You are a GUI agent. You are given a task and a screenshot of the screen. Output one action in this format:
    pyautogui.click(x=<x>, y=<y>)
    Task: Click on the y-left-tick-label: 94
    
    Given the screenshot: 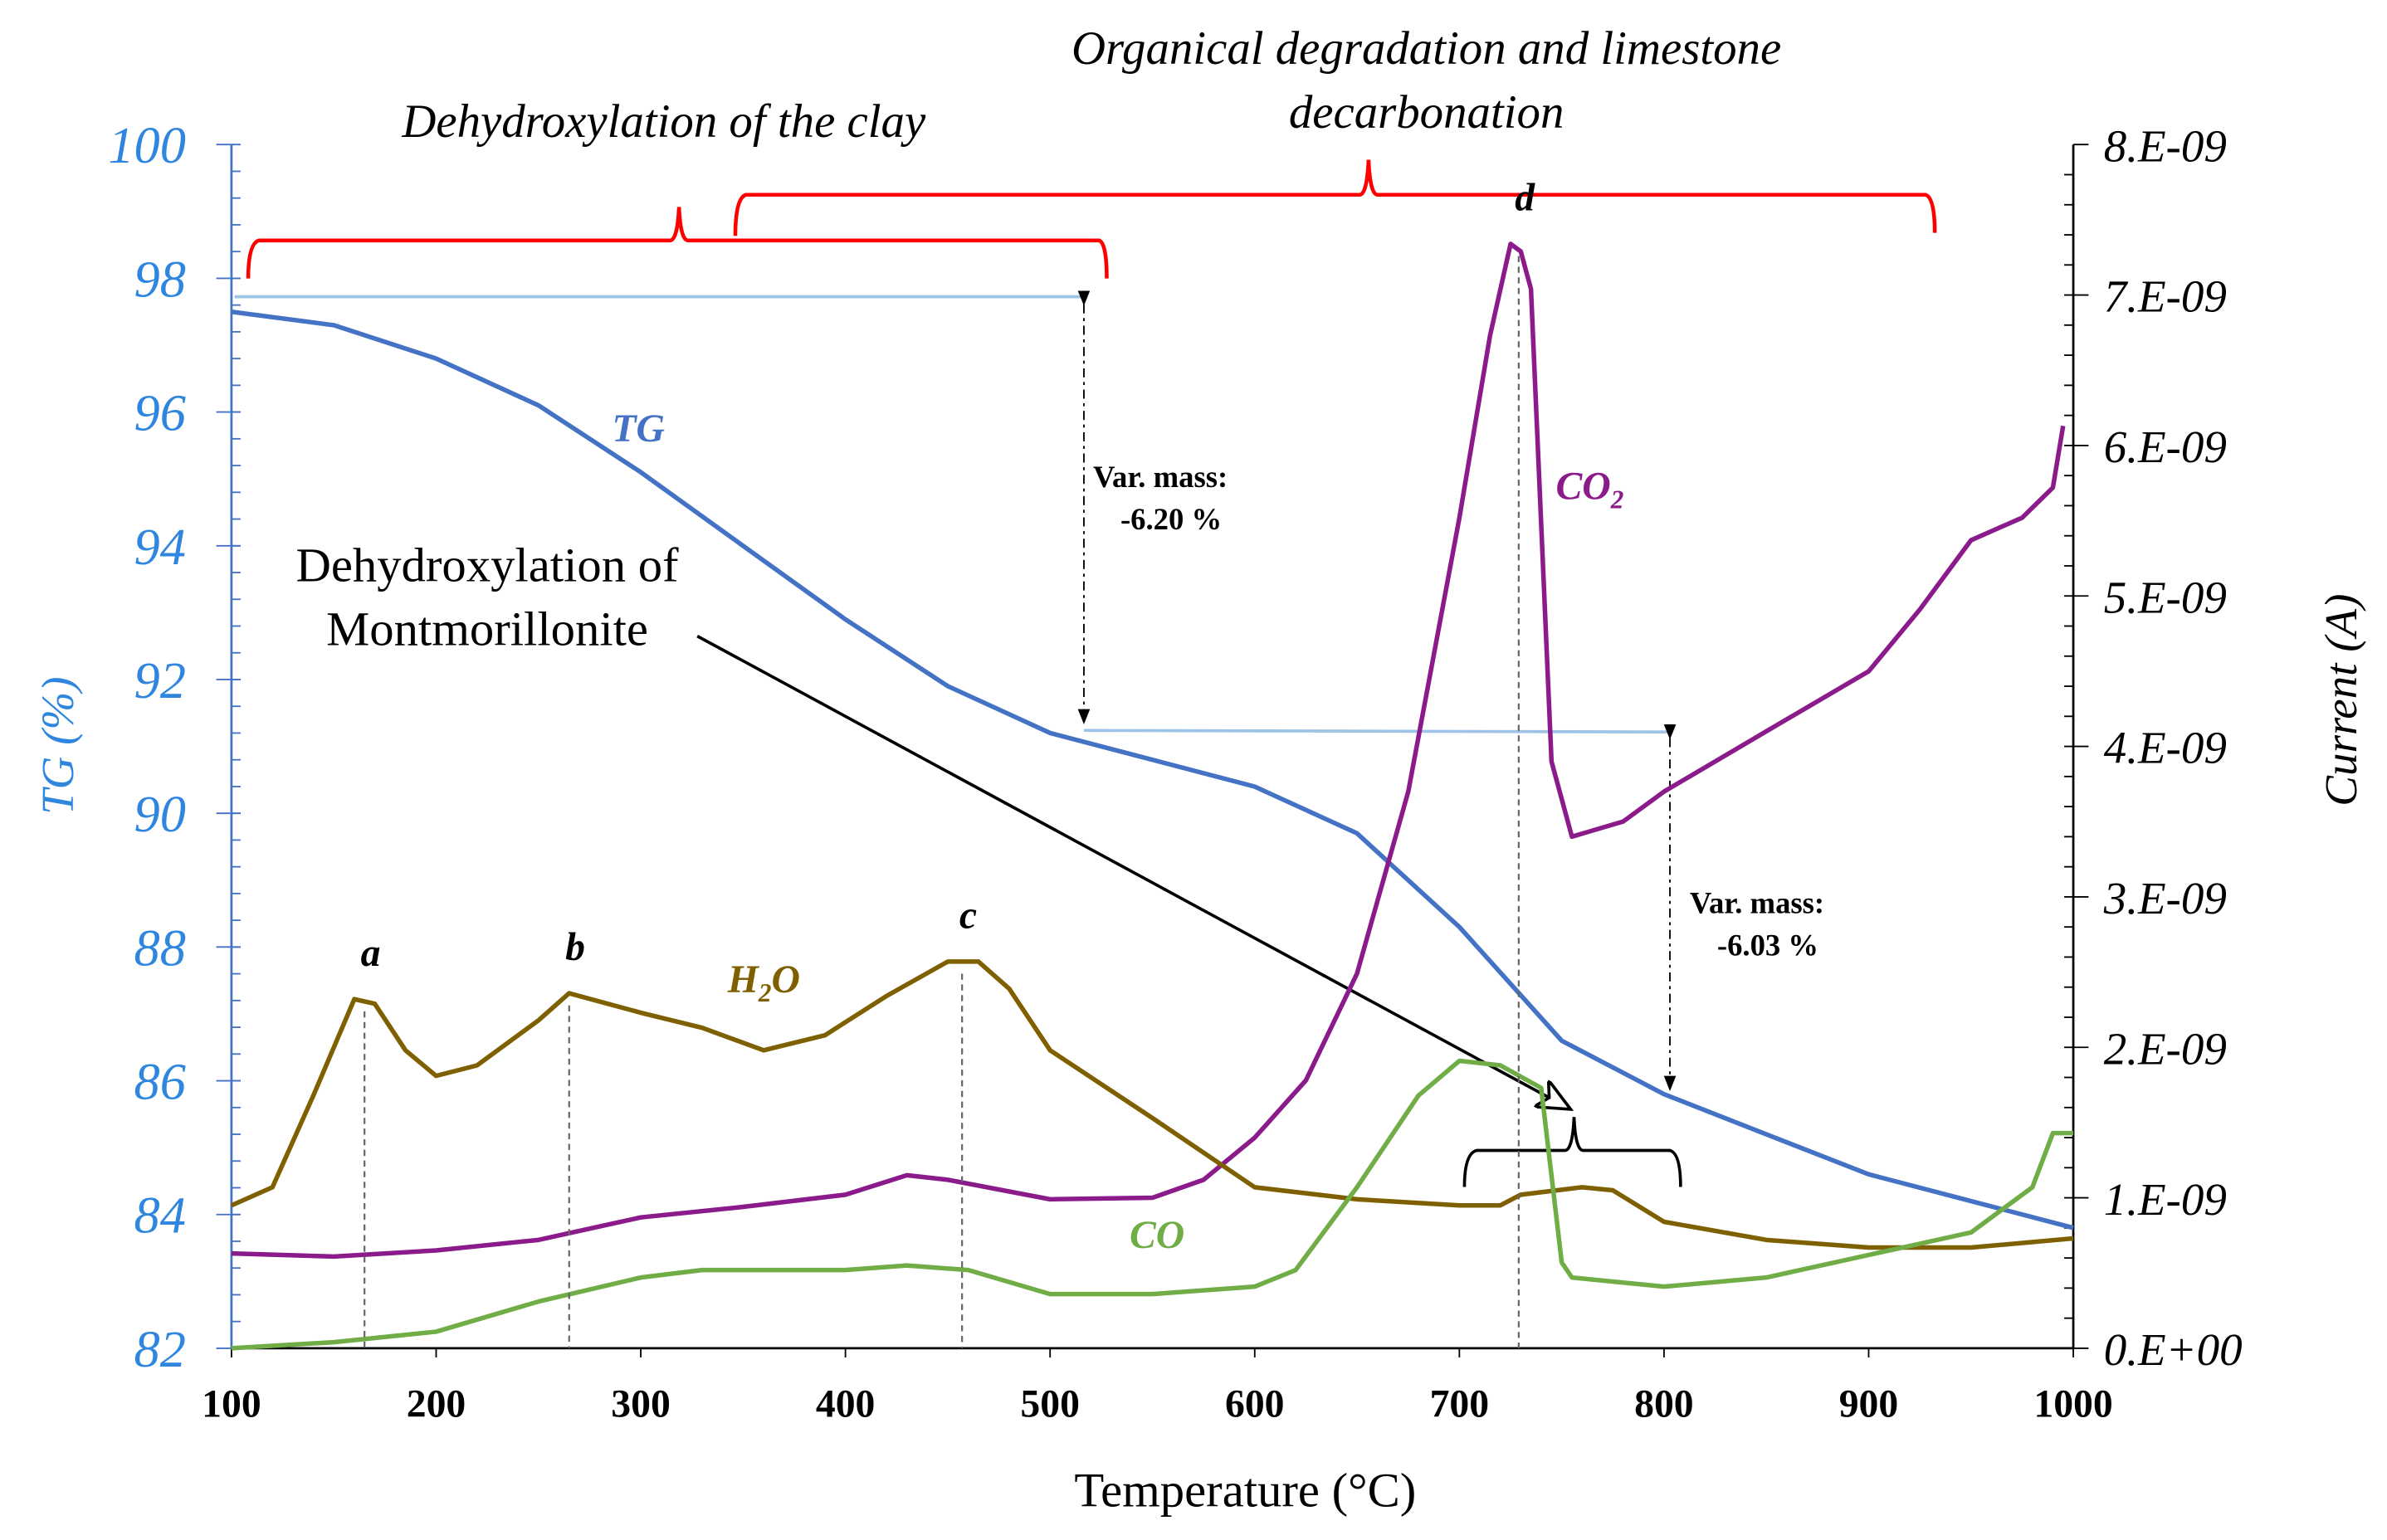 What is the action you would take?
    pyautogui.click(x=160, y=547)
    